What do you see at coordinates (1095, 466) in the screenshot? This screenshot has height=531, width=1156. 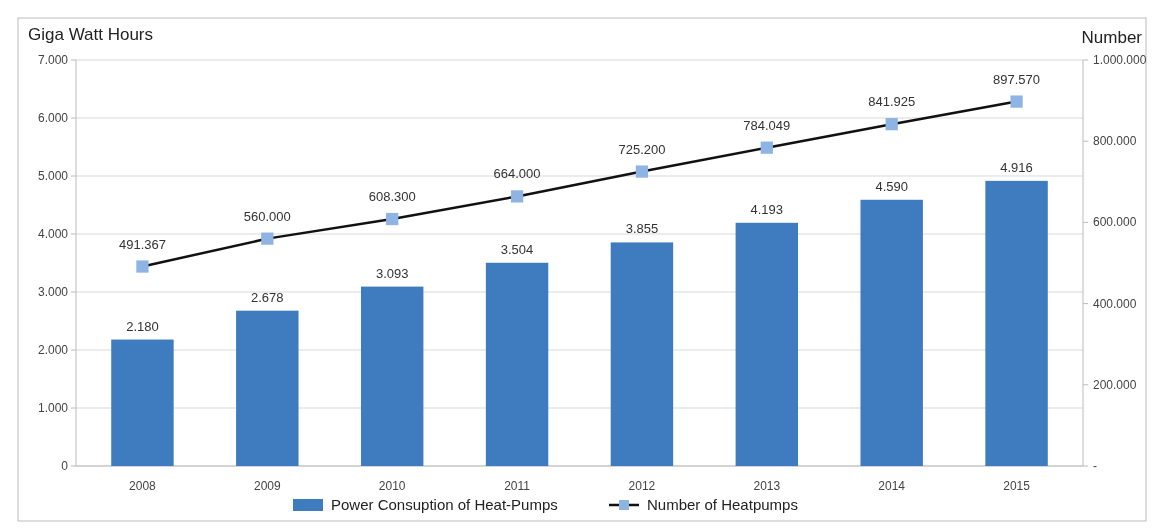 I see `y2-tick-label: -` at bounding box center [1095, 466].